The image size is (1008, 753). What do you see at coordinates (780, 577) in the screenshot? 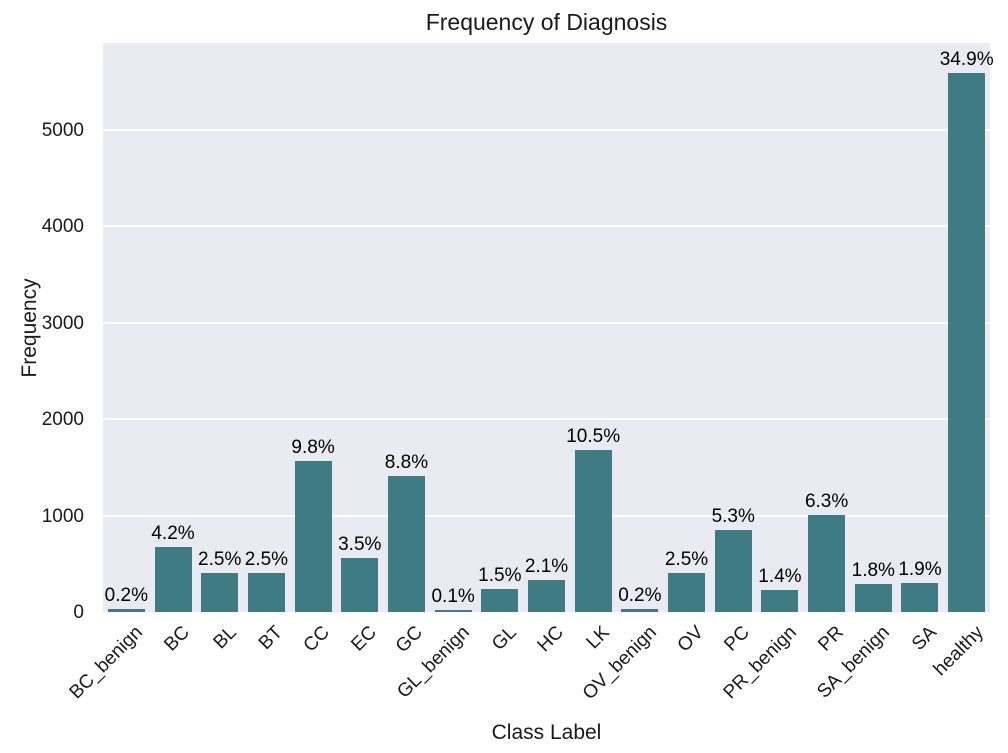
I see `bar-value-label: 1.4%` at bounding box center [780, 577].